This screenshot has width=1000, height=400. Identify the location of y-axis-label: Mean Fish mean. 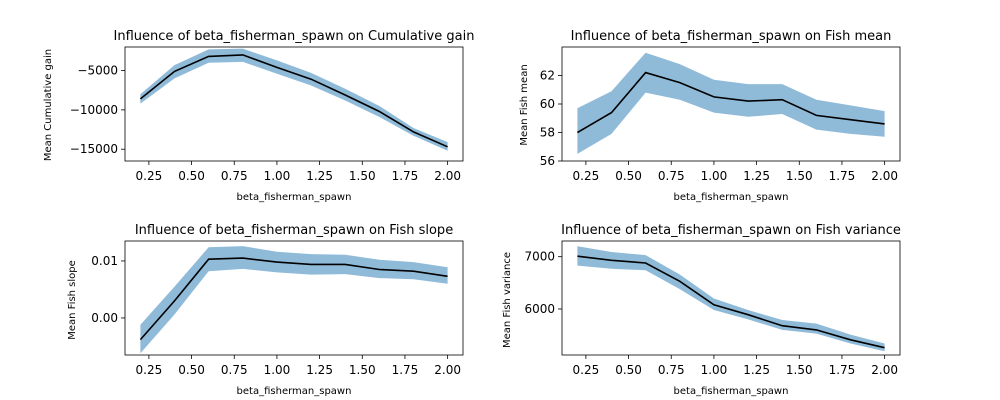
(524, 104).